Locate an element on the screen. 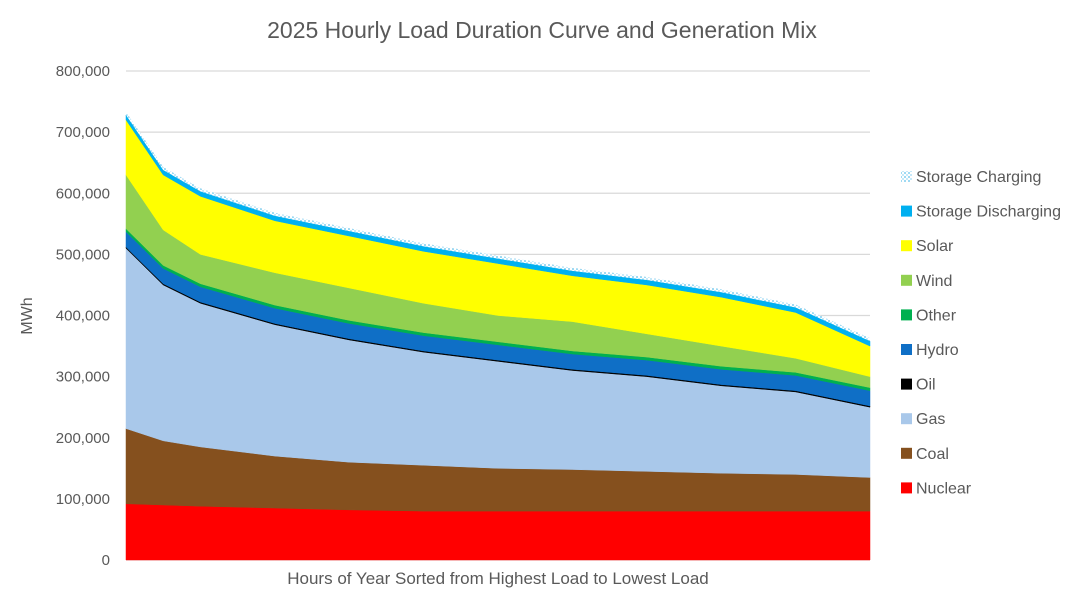 Image resolution: width=1080 pixels, height=607 pixels. legend-item-other: Other is located at coordinates (929, 315).